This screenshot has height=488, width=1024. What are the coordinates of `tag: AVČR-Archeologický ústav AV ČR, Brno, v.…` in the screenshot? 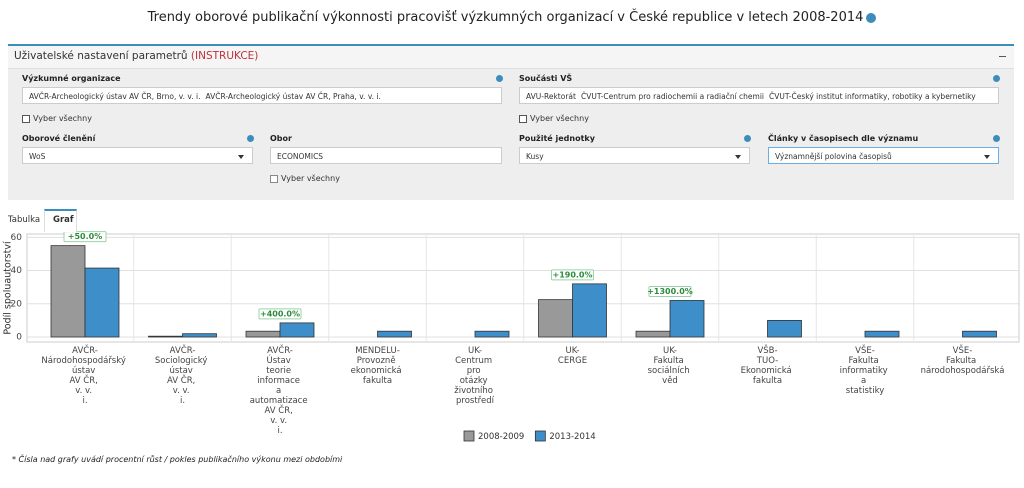 It's located at (115, 96).